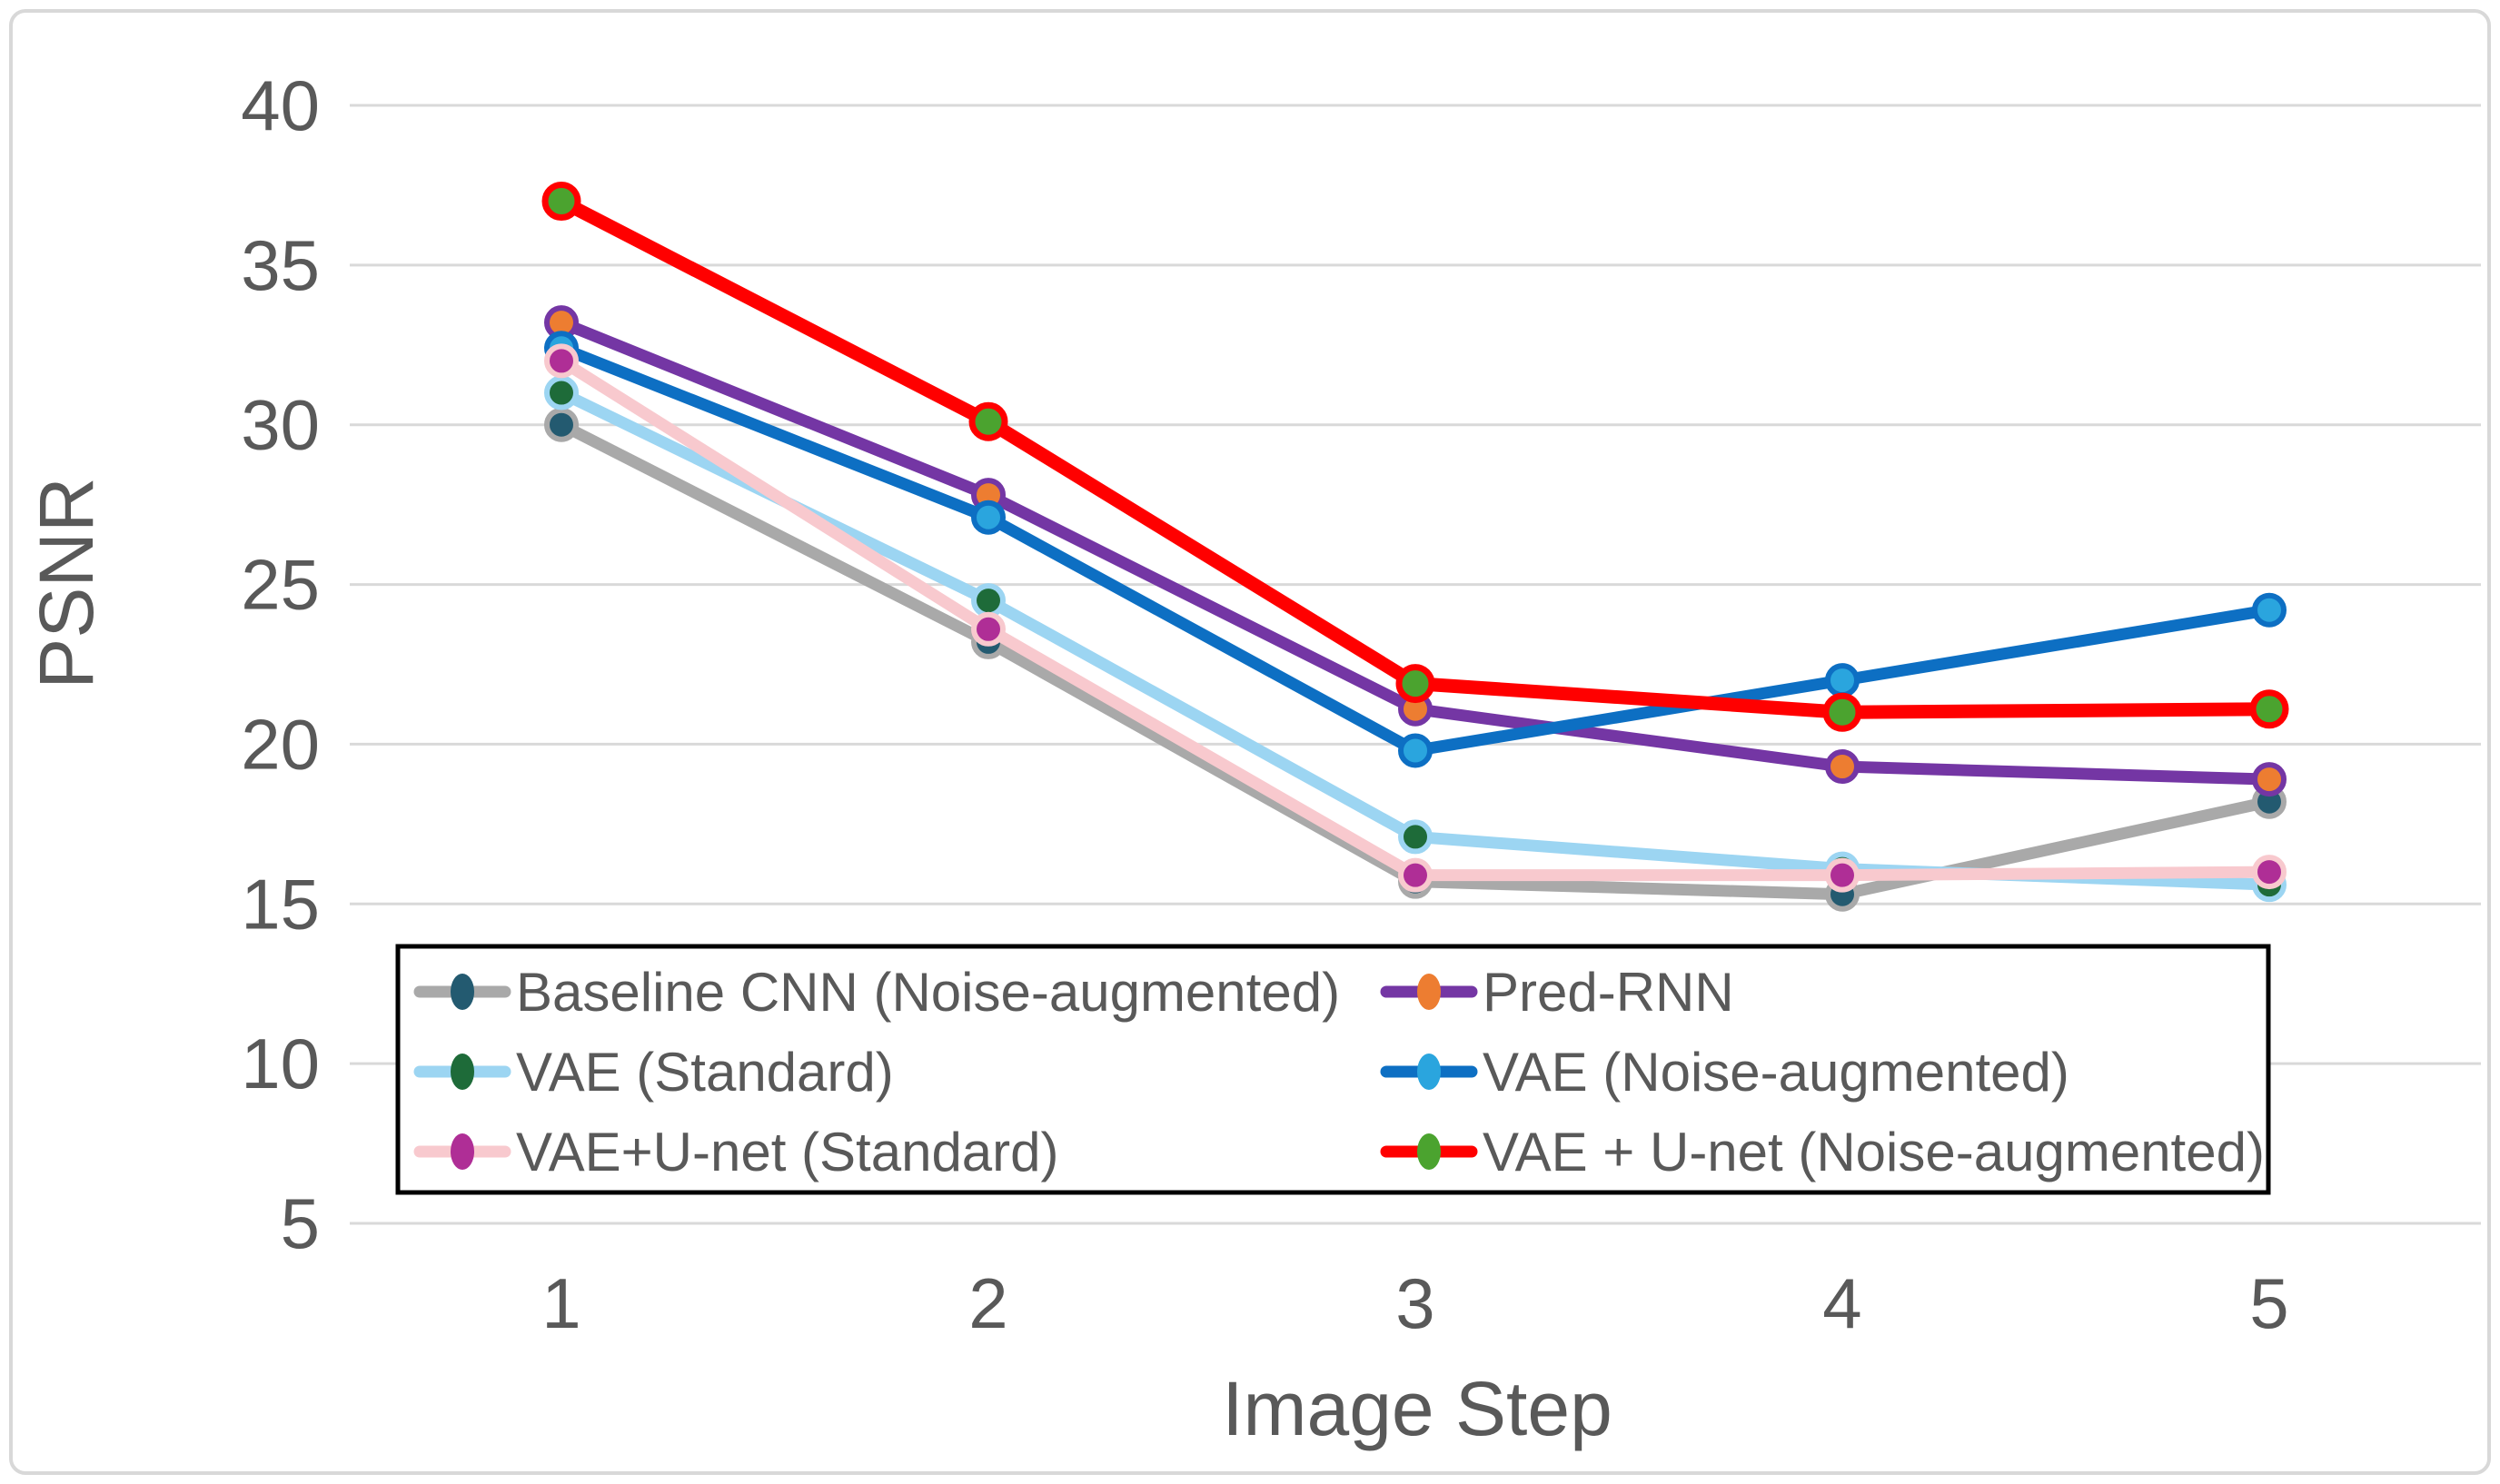  I want to click on y-tick-label-35: 35, so click(280, 265).